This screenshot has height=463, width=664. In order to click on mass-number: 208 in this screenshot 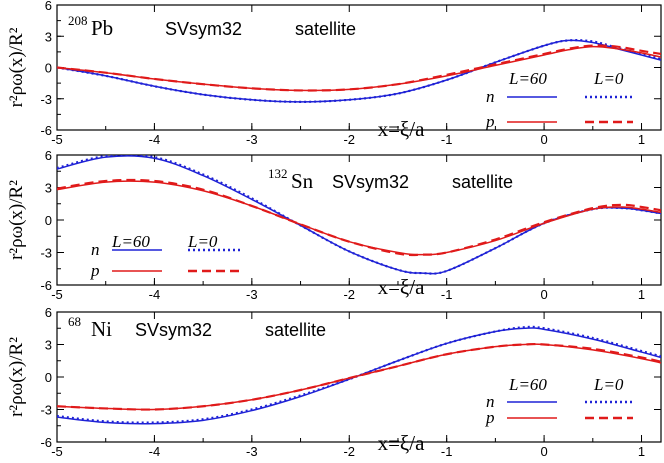, I will do `click(78, 20)`.